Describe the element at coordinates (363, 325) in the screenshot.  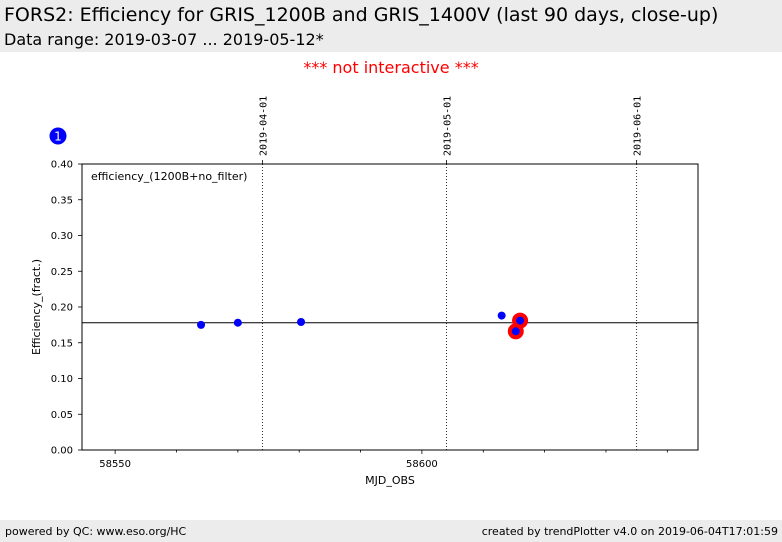
I see `points-layer` at that location.